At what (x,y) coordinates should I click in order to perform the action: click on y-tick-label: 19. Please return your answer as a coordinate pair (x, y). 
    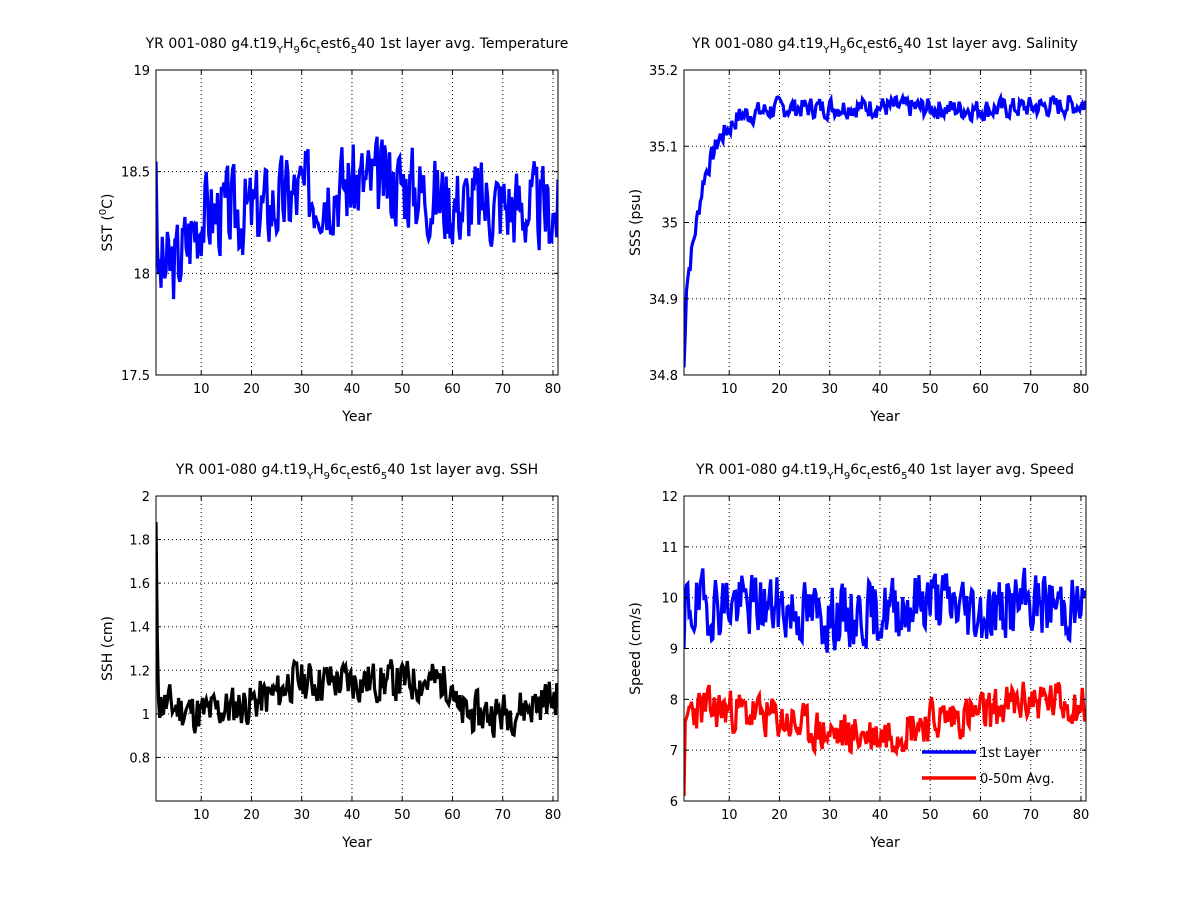
    Looking at the image, I should click on (141, 71).